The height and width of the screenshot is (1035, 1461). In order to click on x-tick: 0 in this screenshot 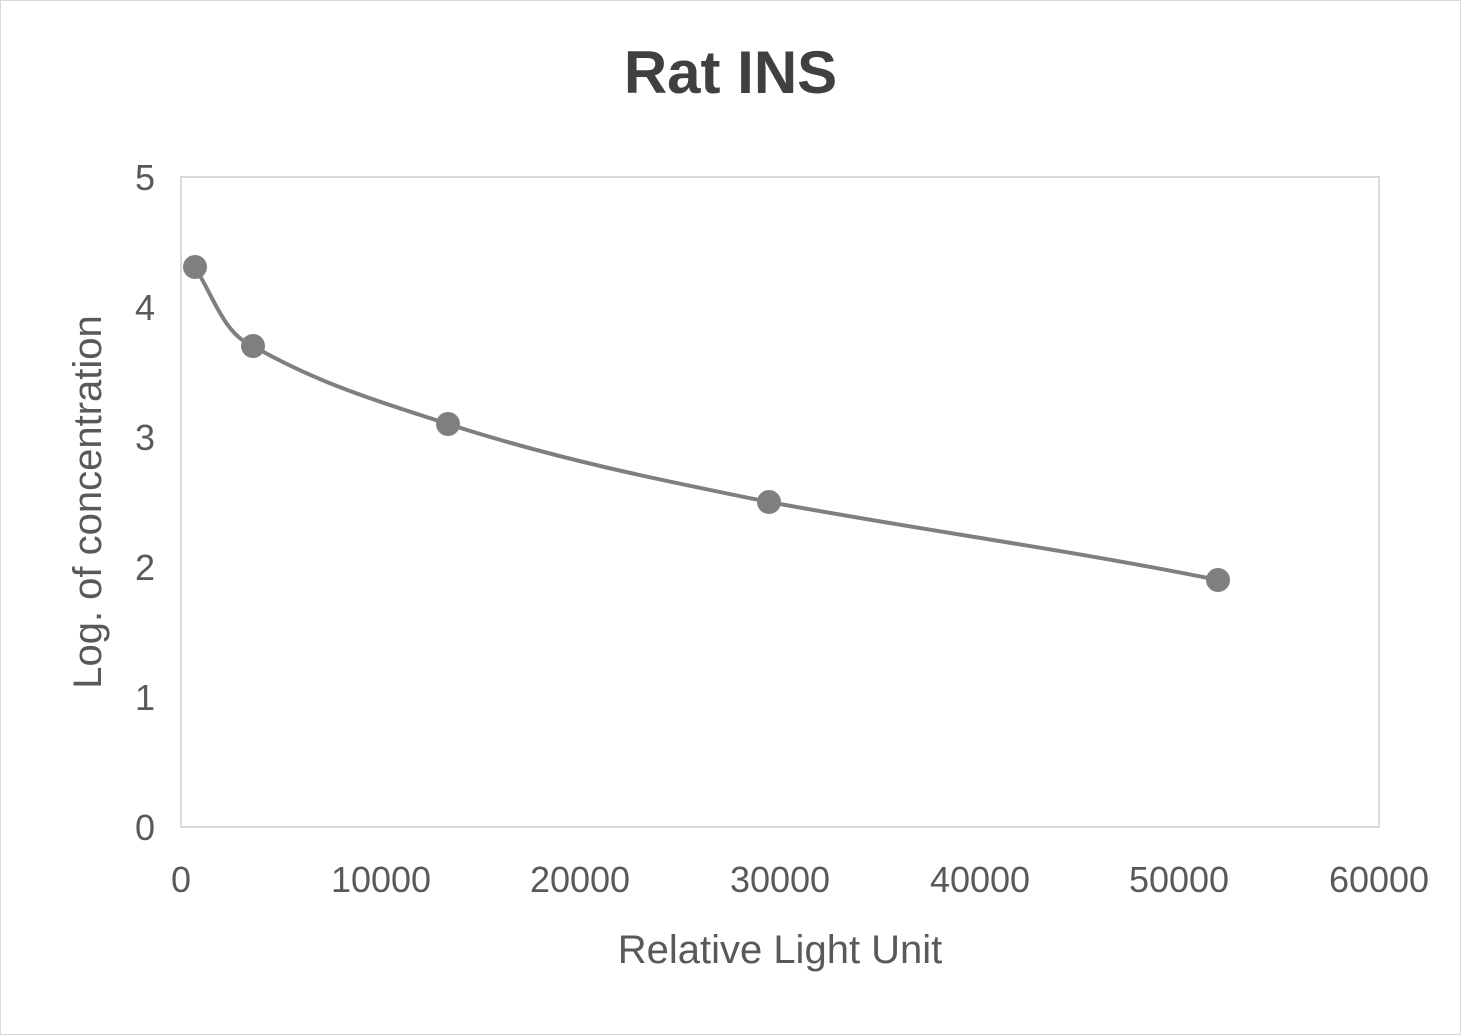, I will do `click(181, 879)`.